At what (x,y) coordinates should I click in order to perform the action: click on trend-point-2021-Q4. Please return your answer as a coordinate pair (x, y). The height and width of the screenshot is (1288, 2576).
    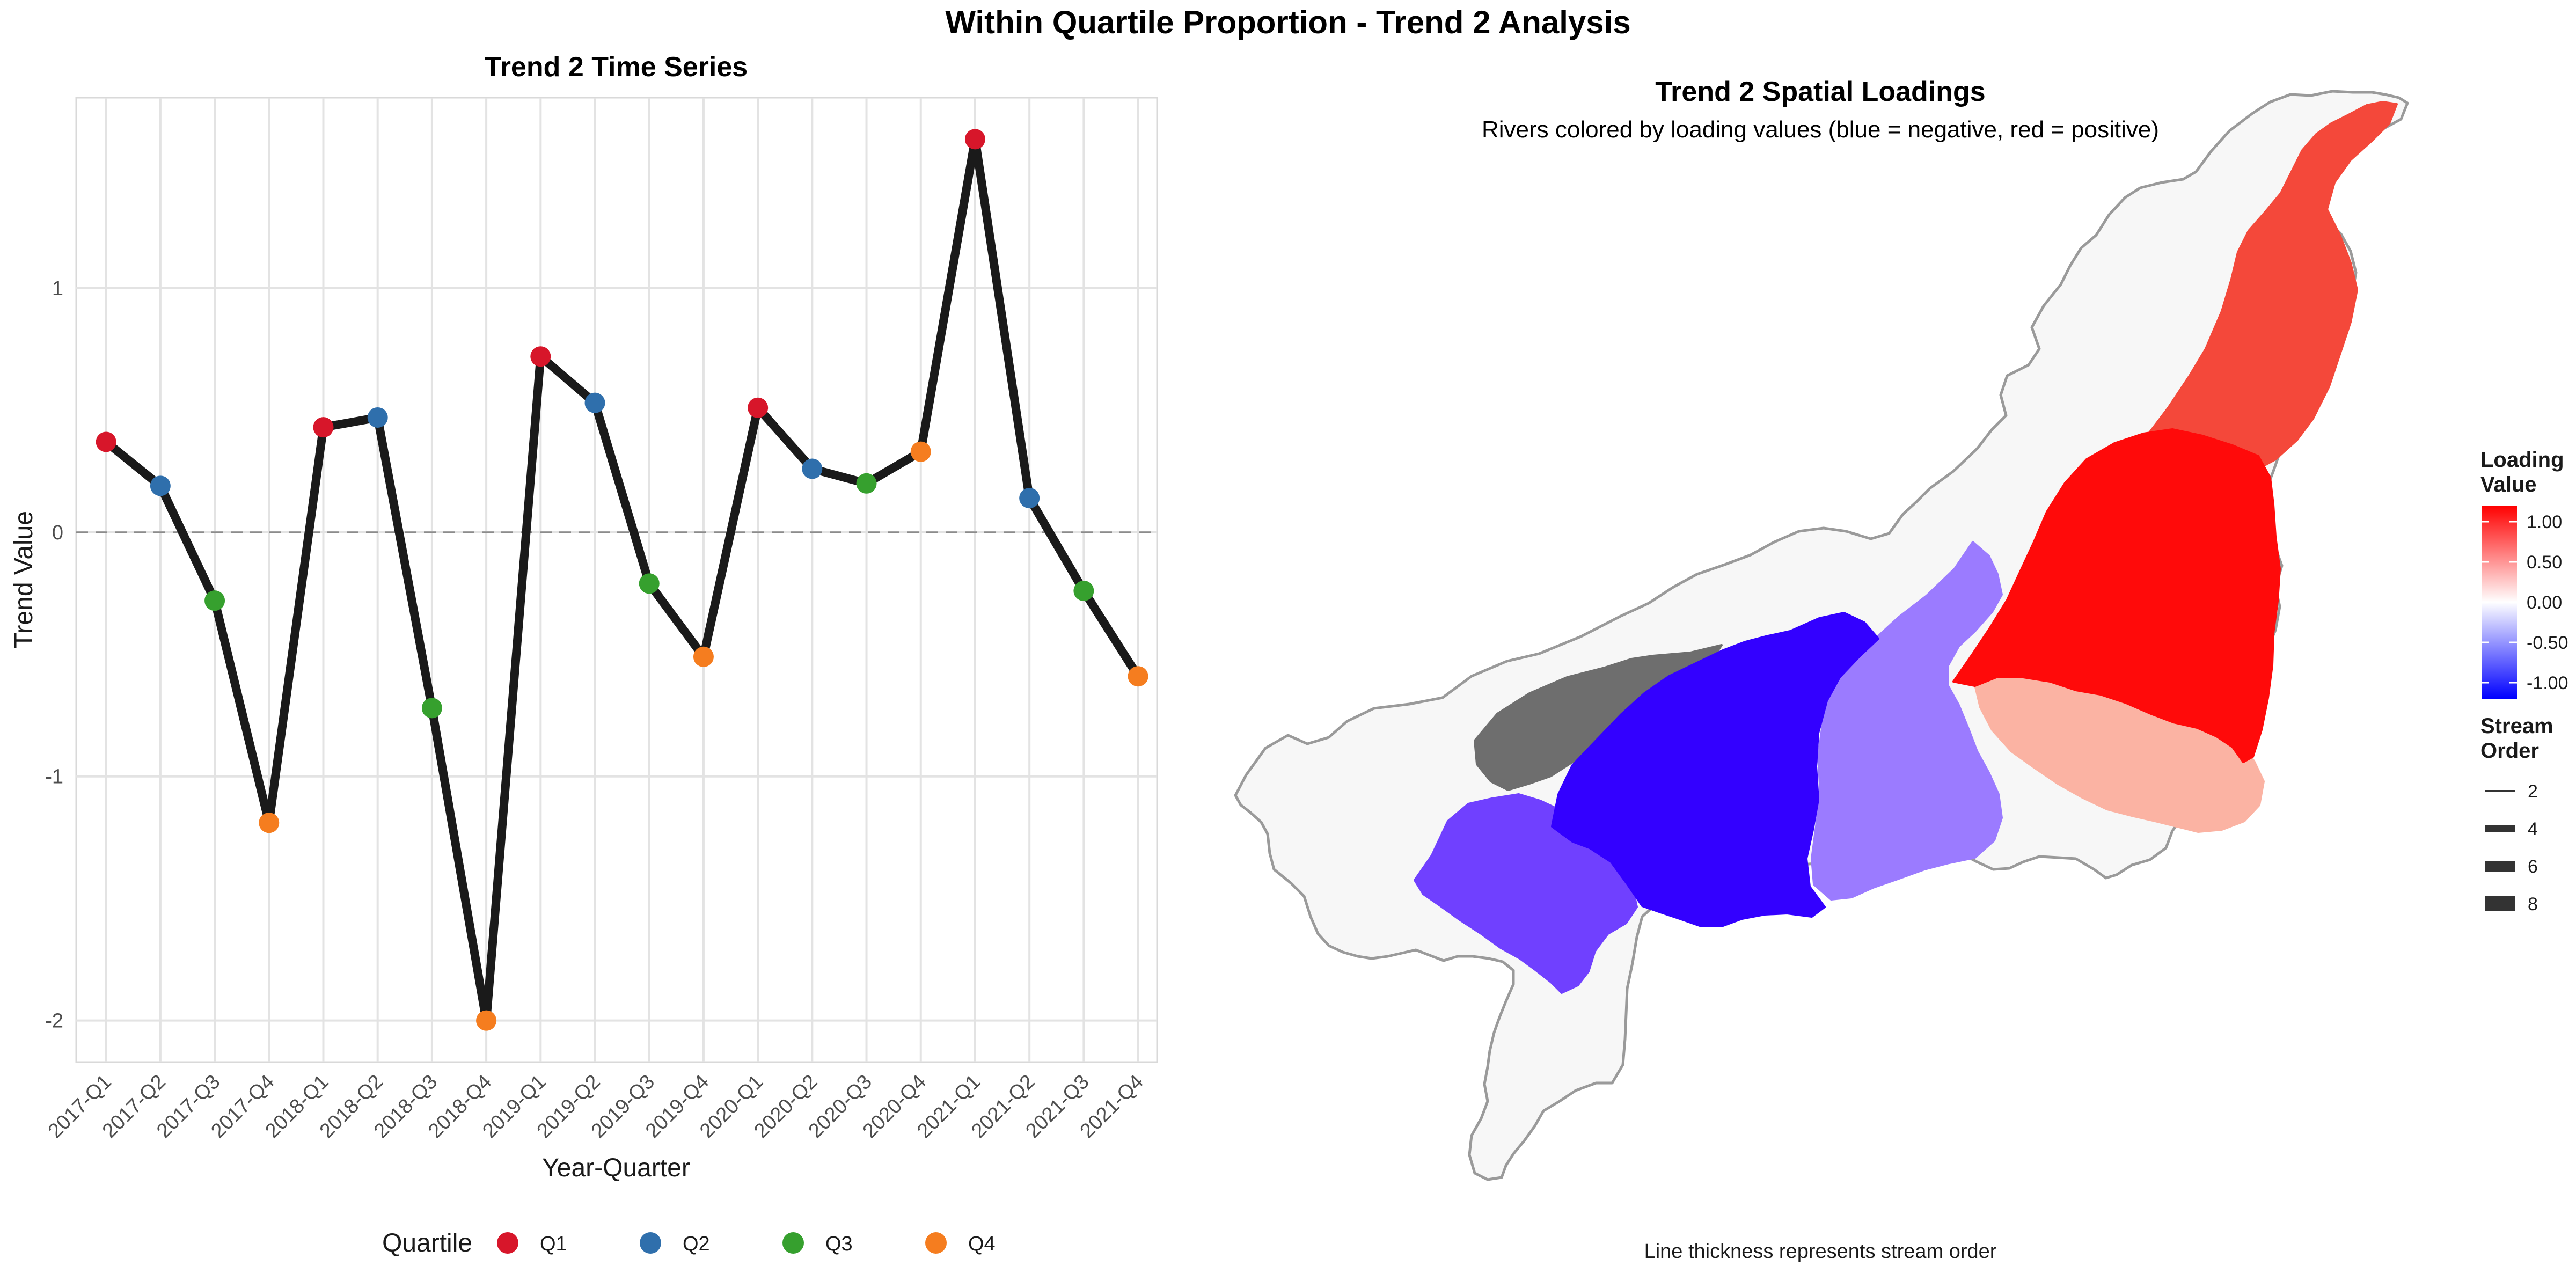
    Looking at the image, I should click on (1138, 676).